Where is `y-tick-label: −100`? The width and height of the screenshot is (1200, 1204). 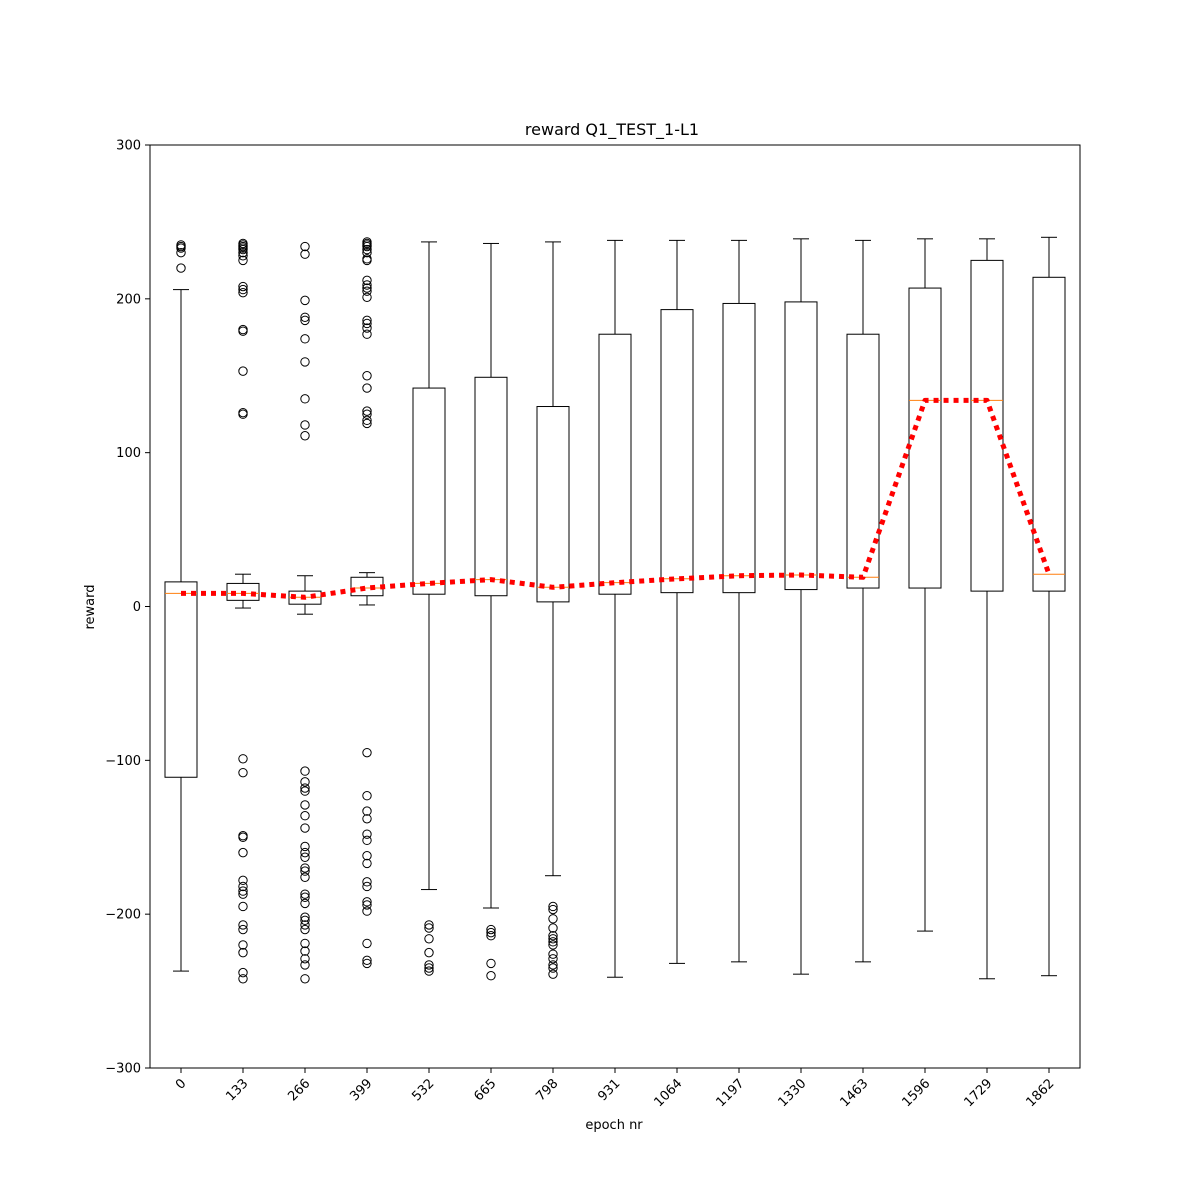 y-tick-label: −100 is located at coordinates (123, 761).